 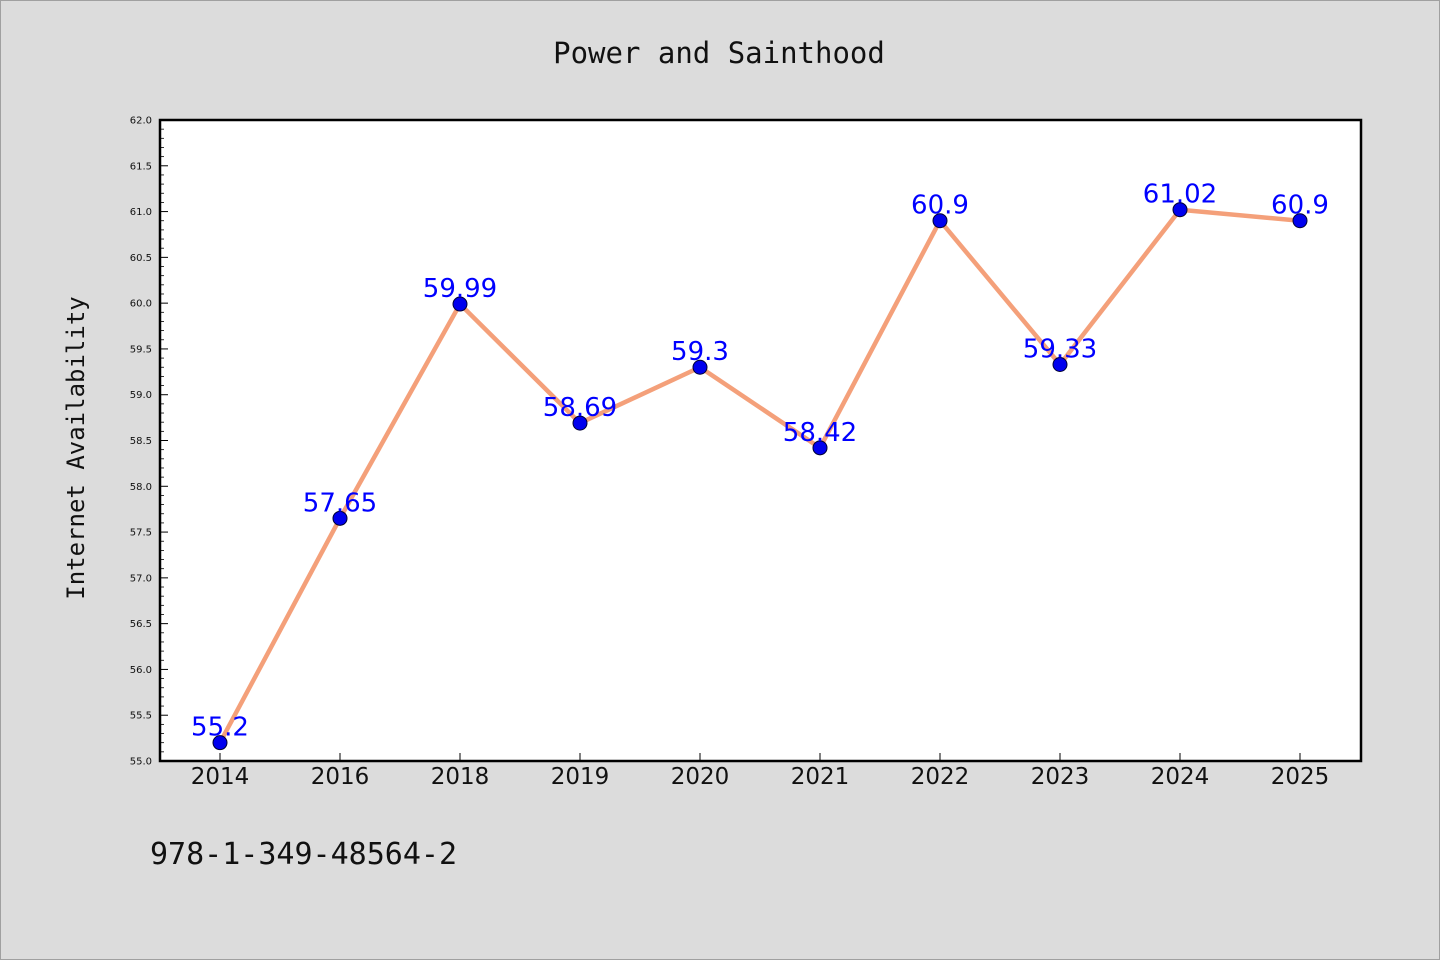 What do you see at coordinates (760, 771) in the screenshot?
I see `x-axis-ticks: 2014 2016 2018 2019 2020 2021 2022 2023 2024 2025` at bounding box center [760, 771].